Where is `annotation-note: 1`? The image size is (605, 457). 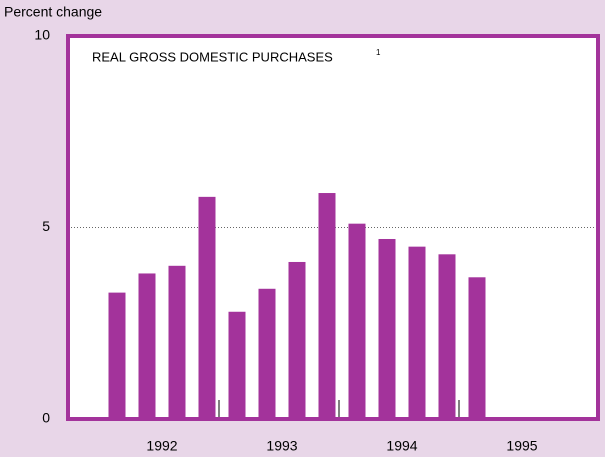 annotation-note: 1 is located at coordinates (378, 52).